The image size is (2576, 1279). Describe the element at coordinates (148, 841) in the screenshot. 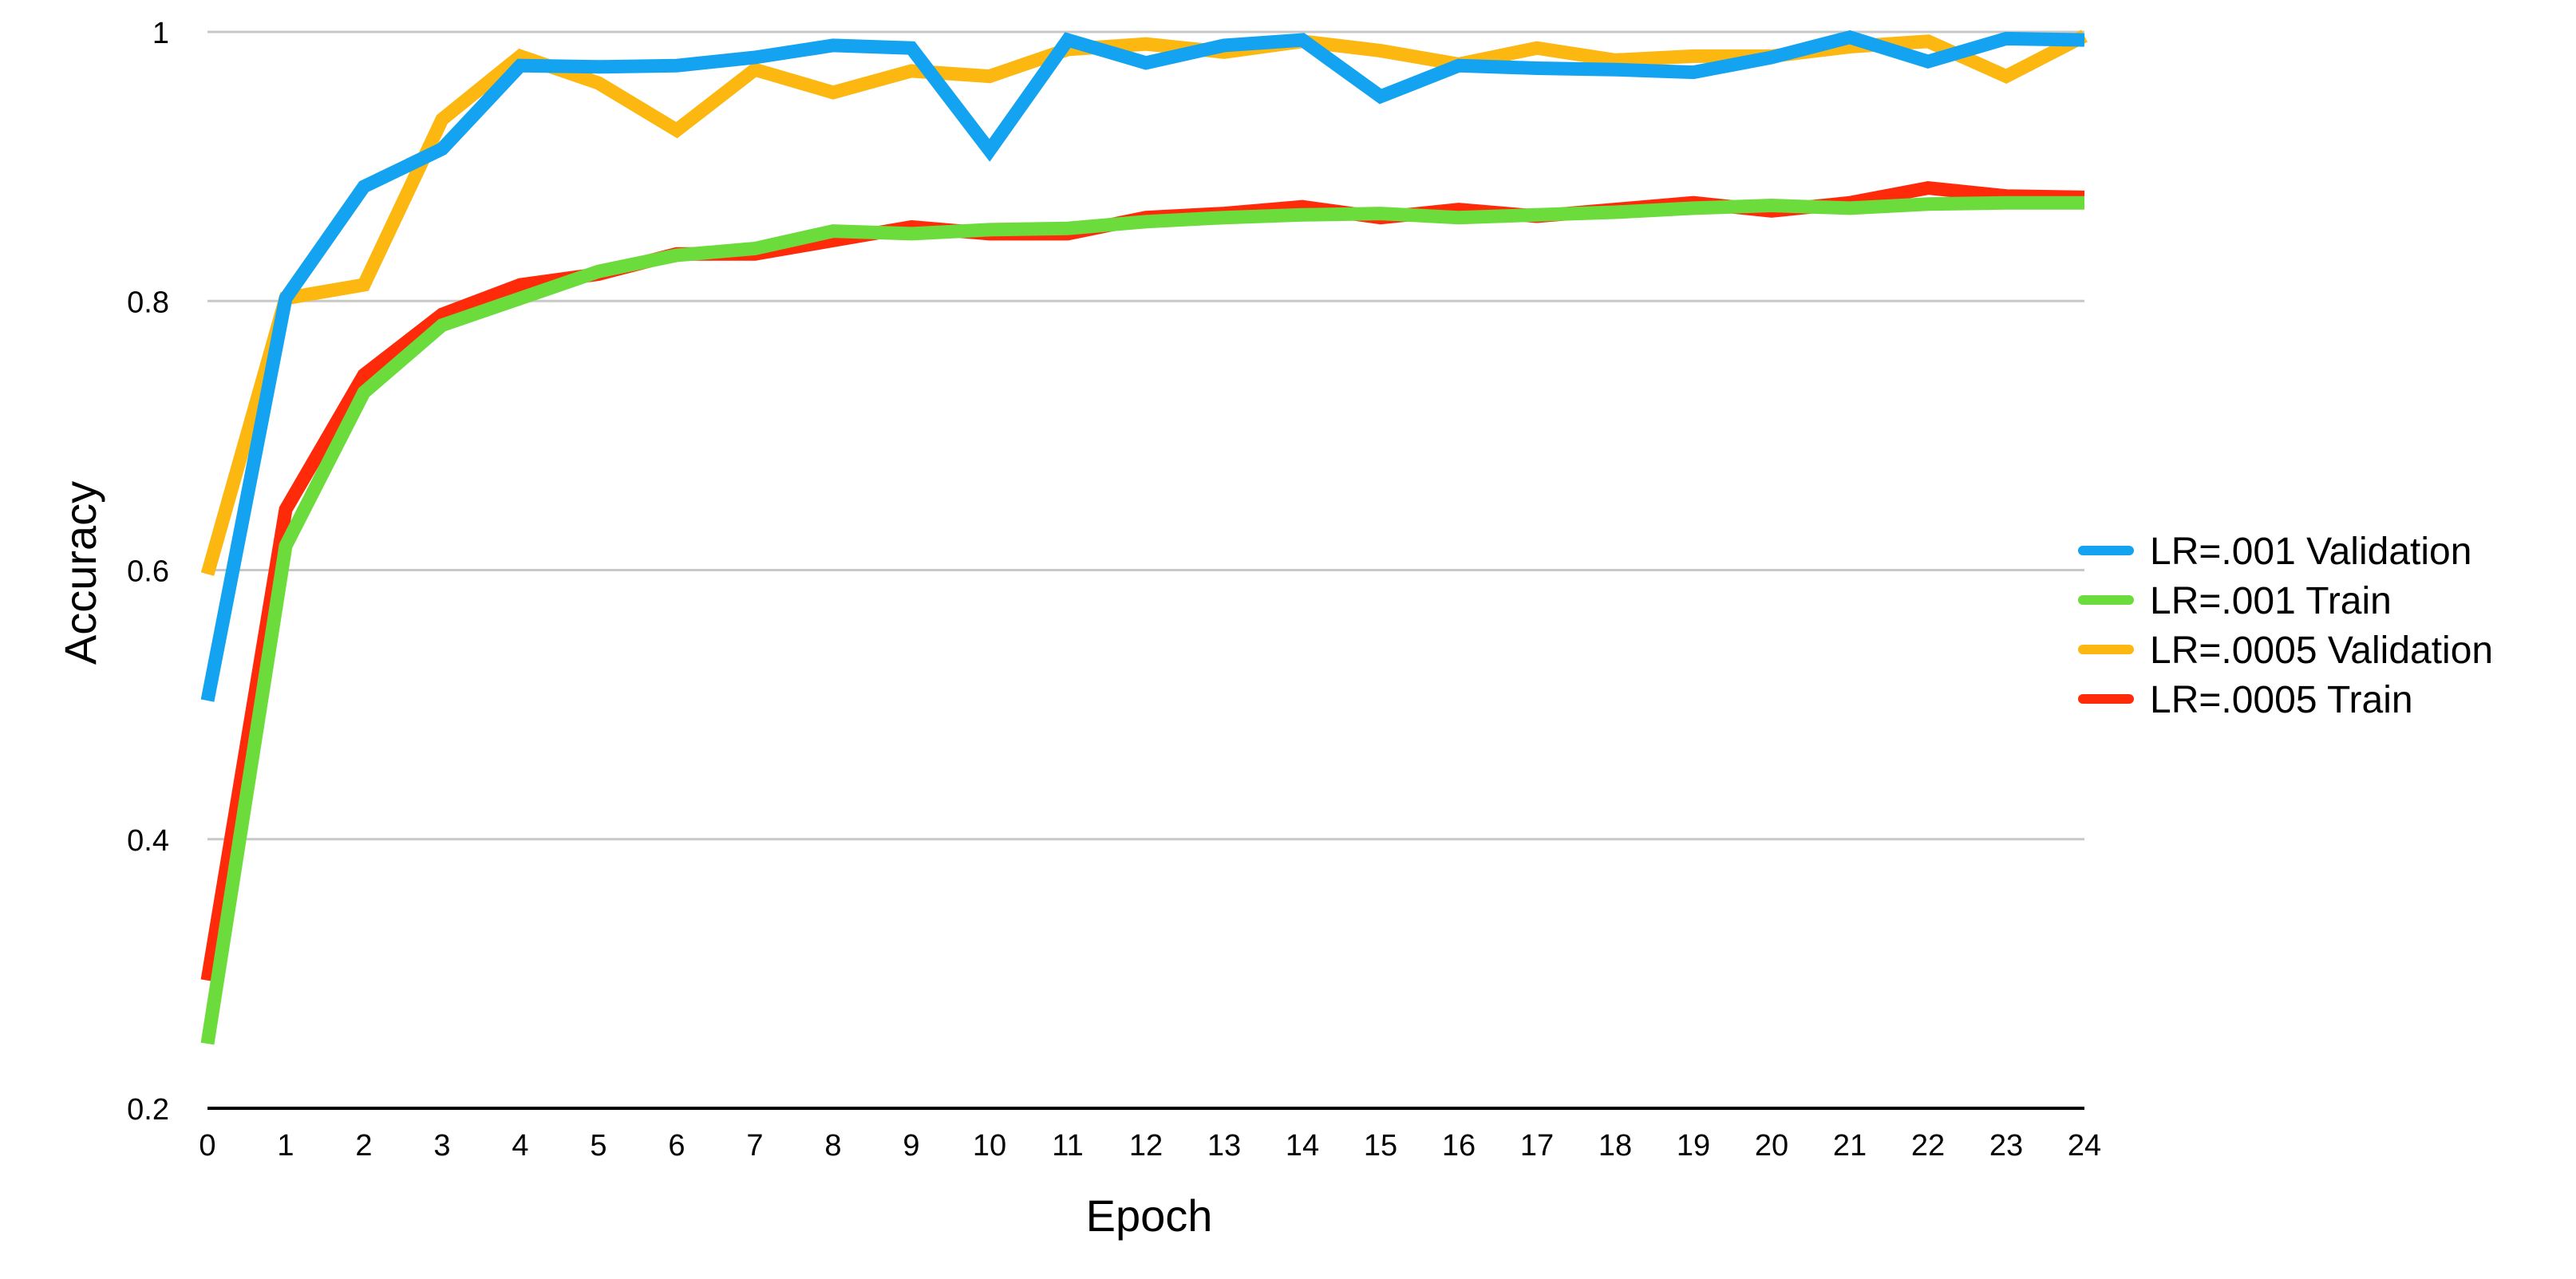

I see `y-tick-label: 0.4` at that location.